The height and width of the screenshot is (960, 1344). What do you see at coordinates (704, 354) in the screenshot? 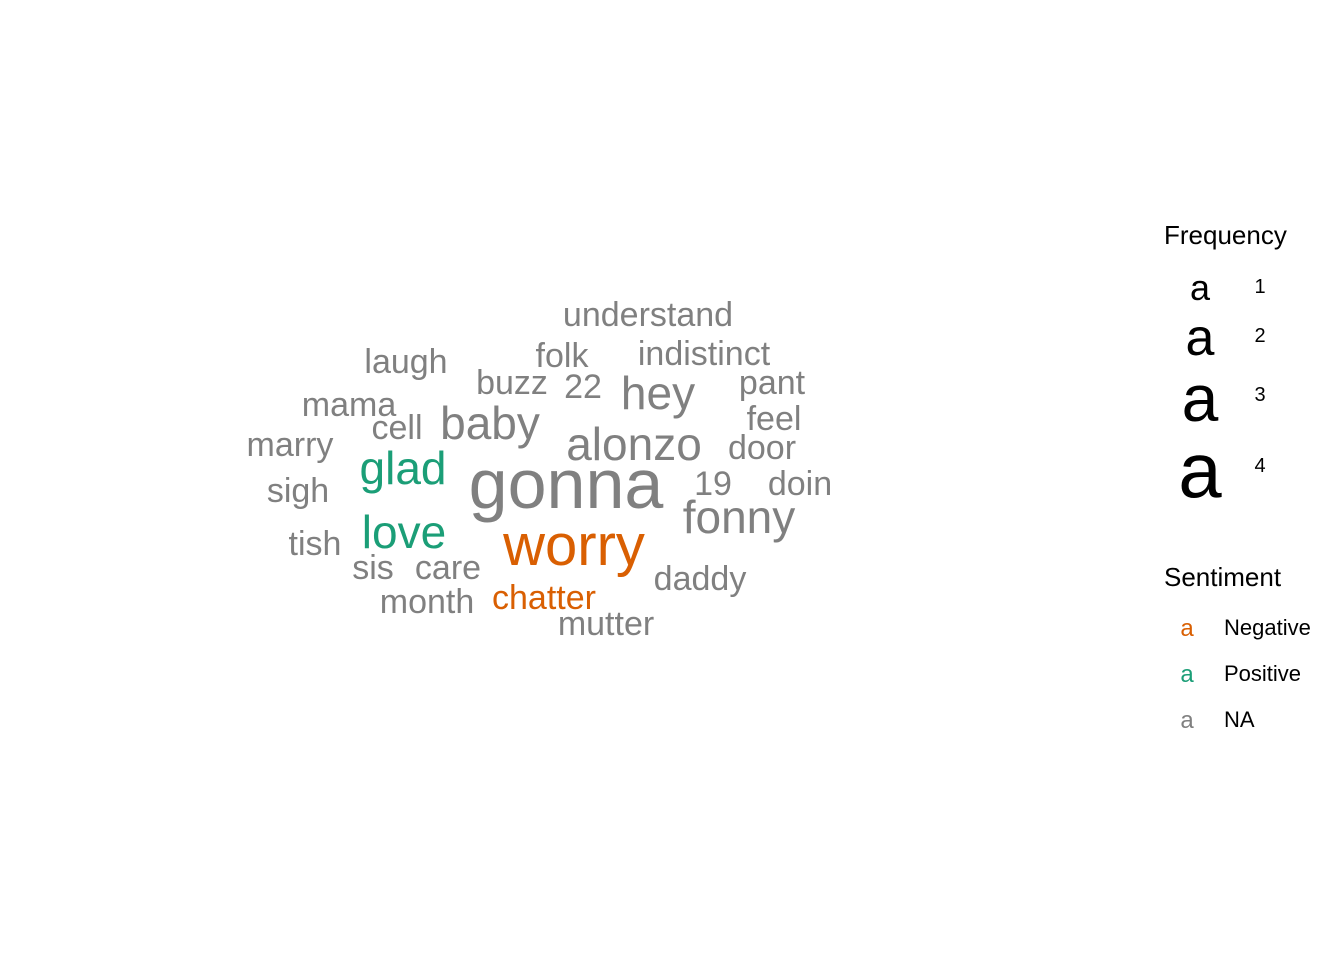
I see `word-indistinct: indistinct` at bounding box center [704, 354].